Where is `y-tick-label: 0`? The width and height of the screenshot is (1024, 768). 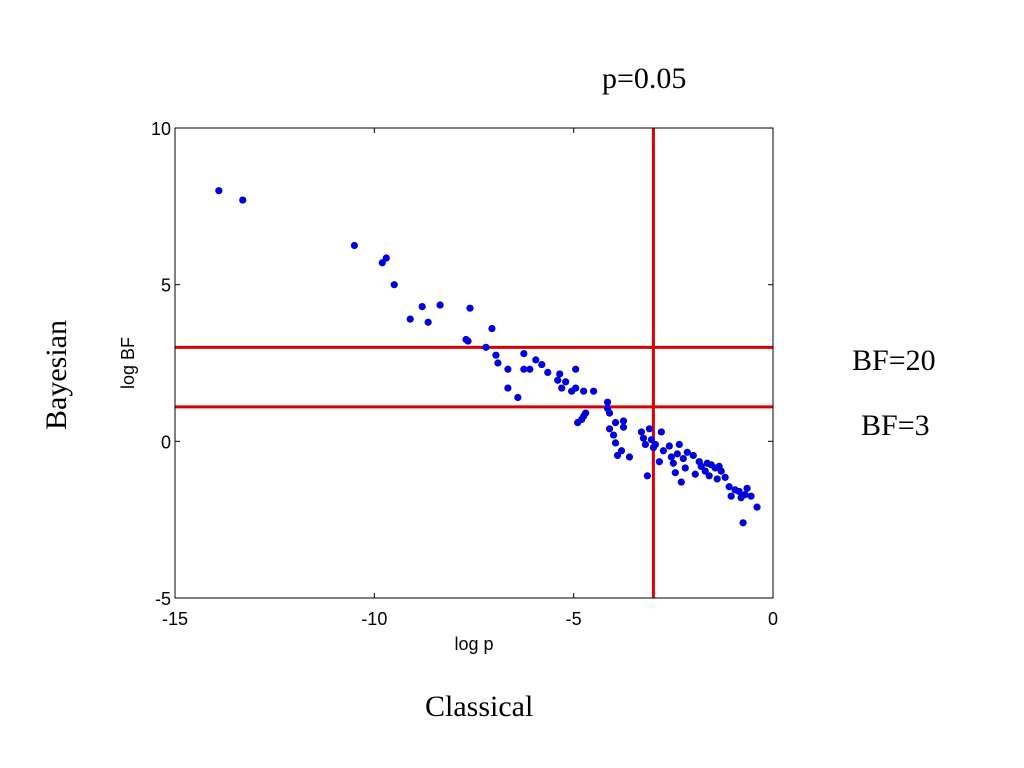 y-tick-label: 0 is located at coordinates (166, 442).